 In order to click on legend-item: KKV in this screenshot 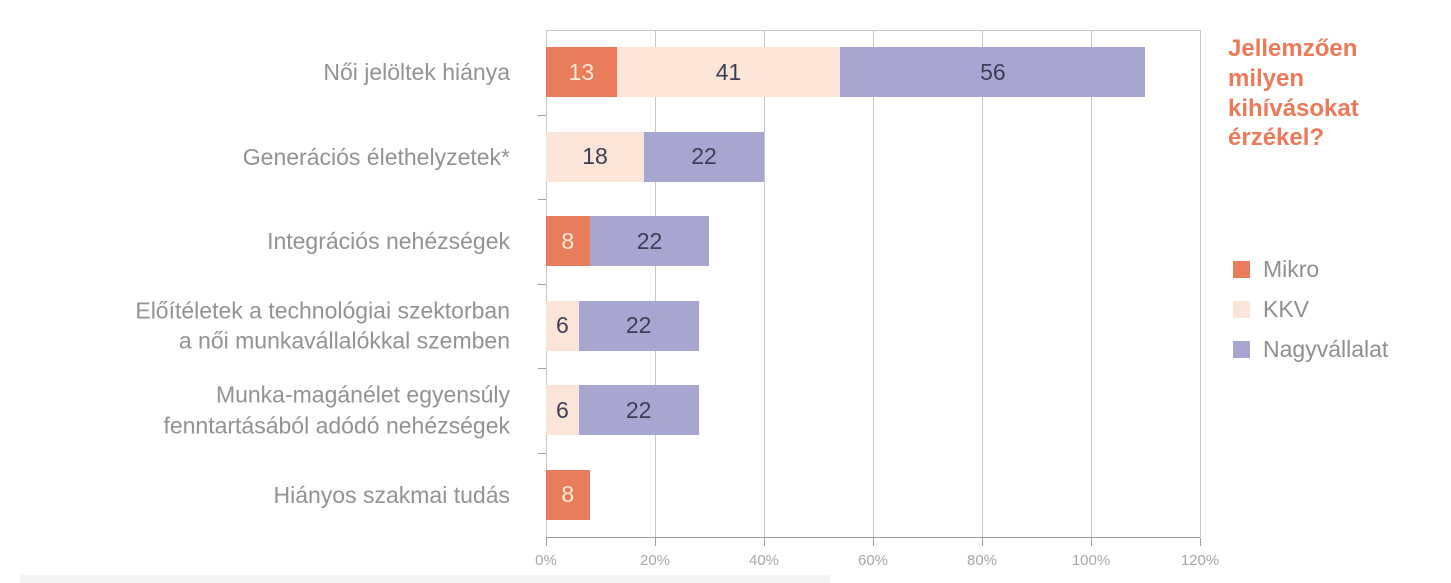, I will do `click(1310, 309)`.